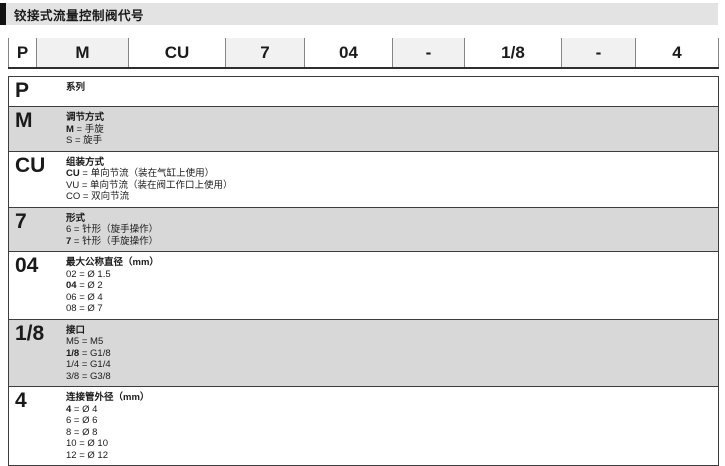 The image size is (725, 466). I want to click on row-heading: 形式, so click(76, 218).